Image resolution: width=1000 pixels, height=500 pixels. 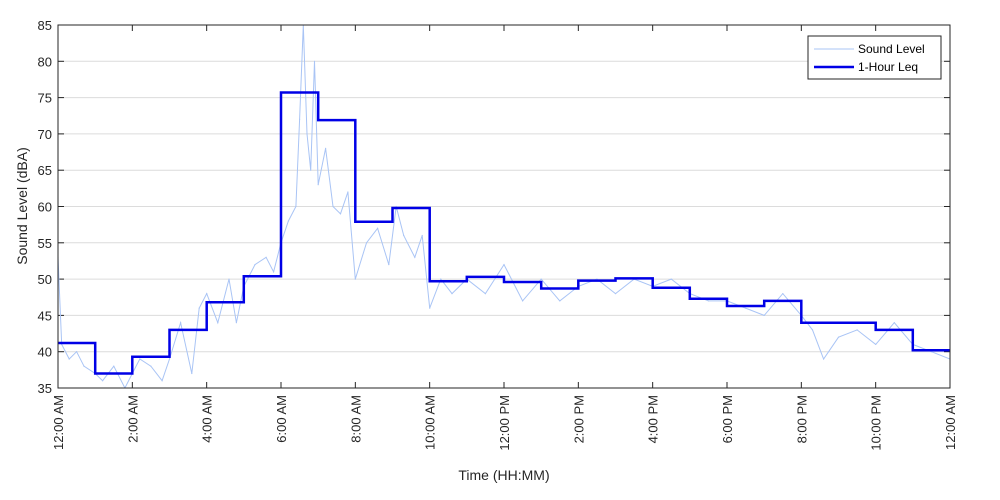 What do you see at coordinates (22, 206) in the screenshot?
I see `y-axis-title: Sound Level (dBA)` at bounding box center [22, 206].